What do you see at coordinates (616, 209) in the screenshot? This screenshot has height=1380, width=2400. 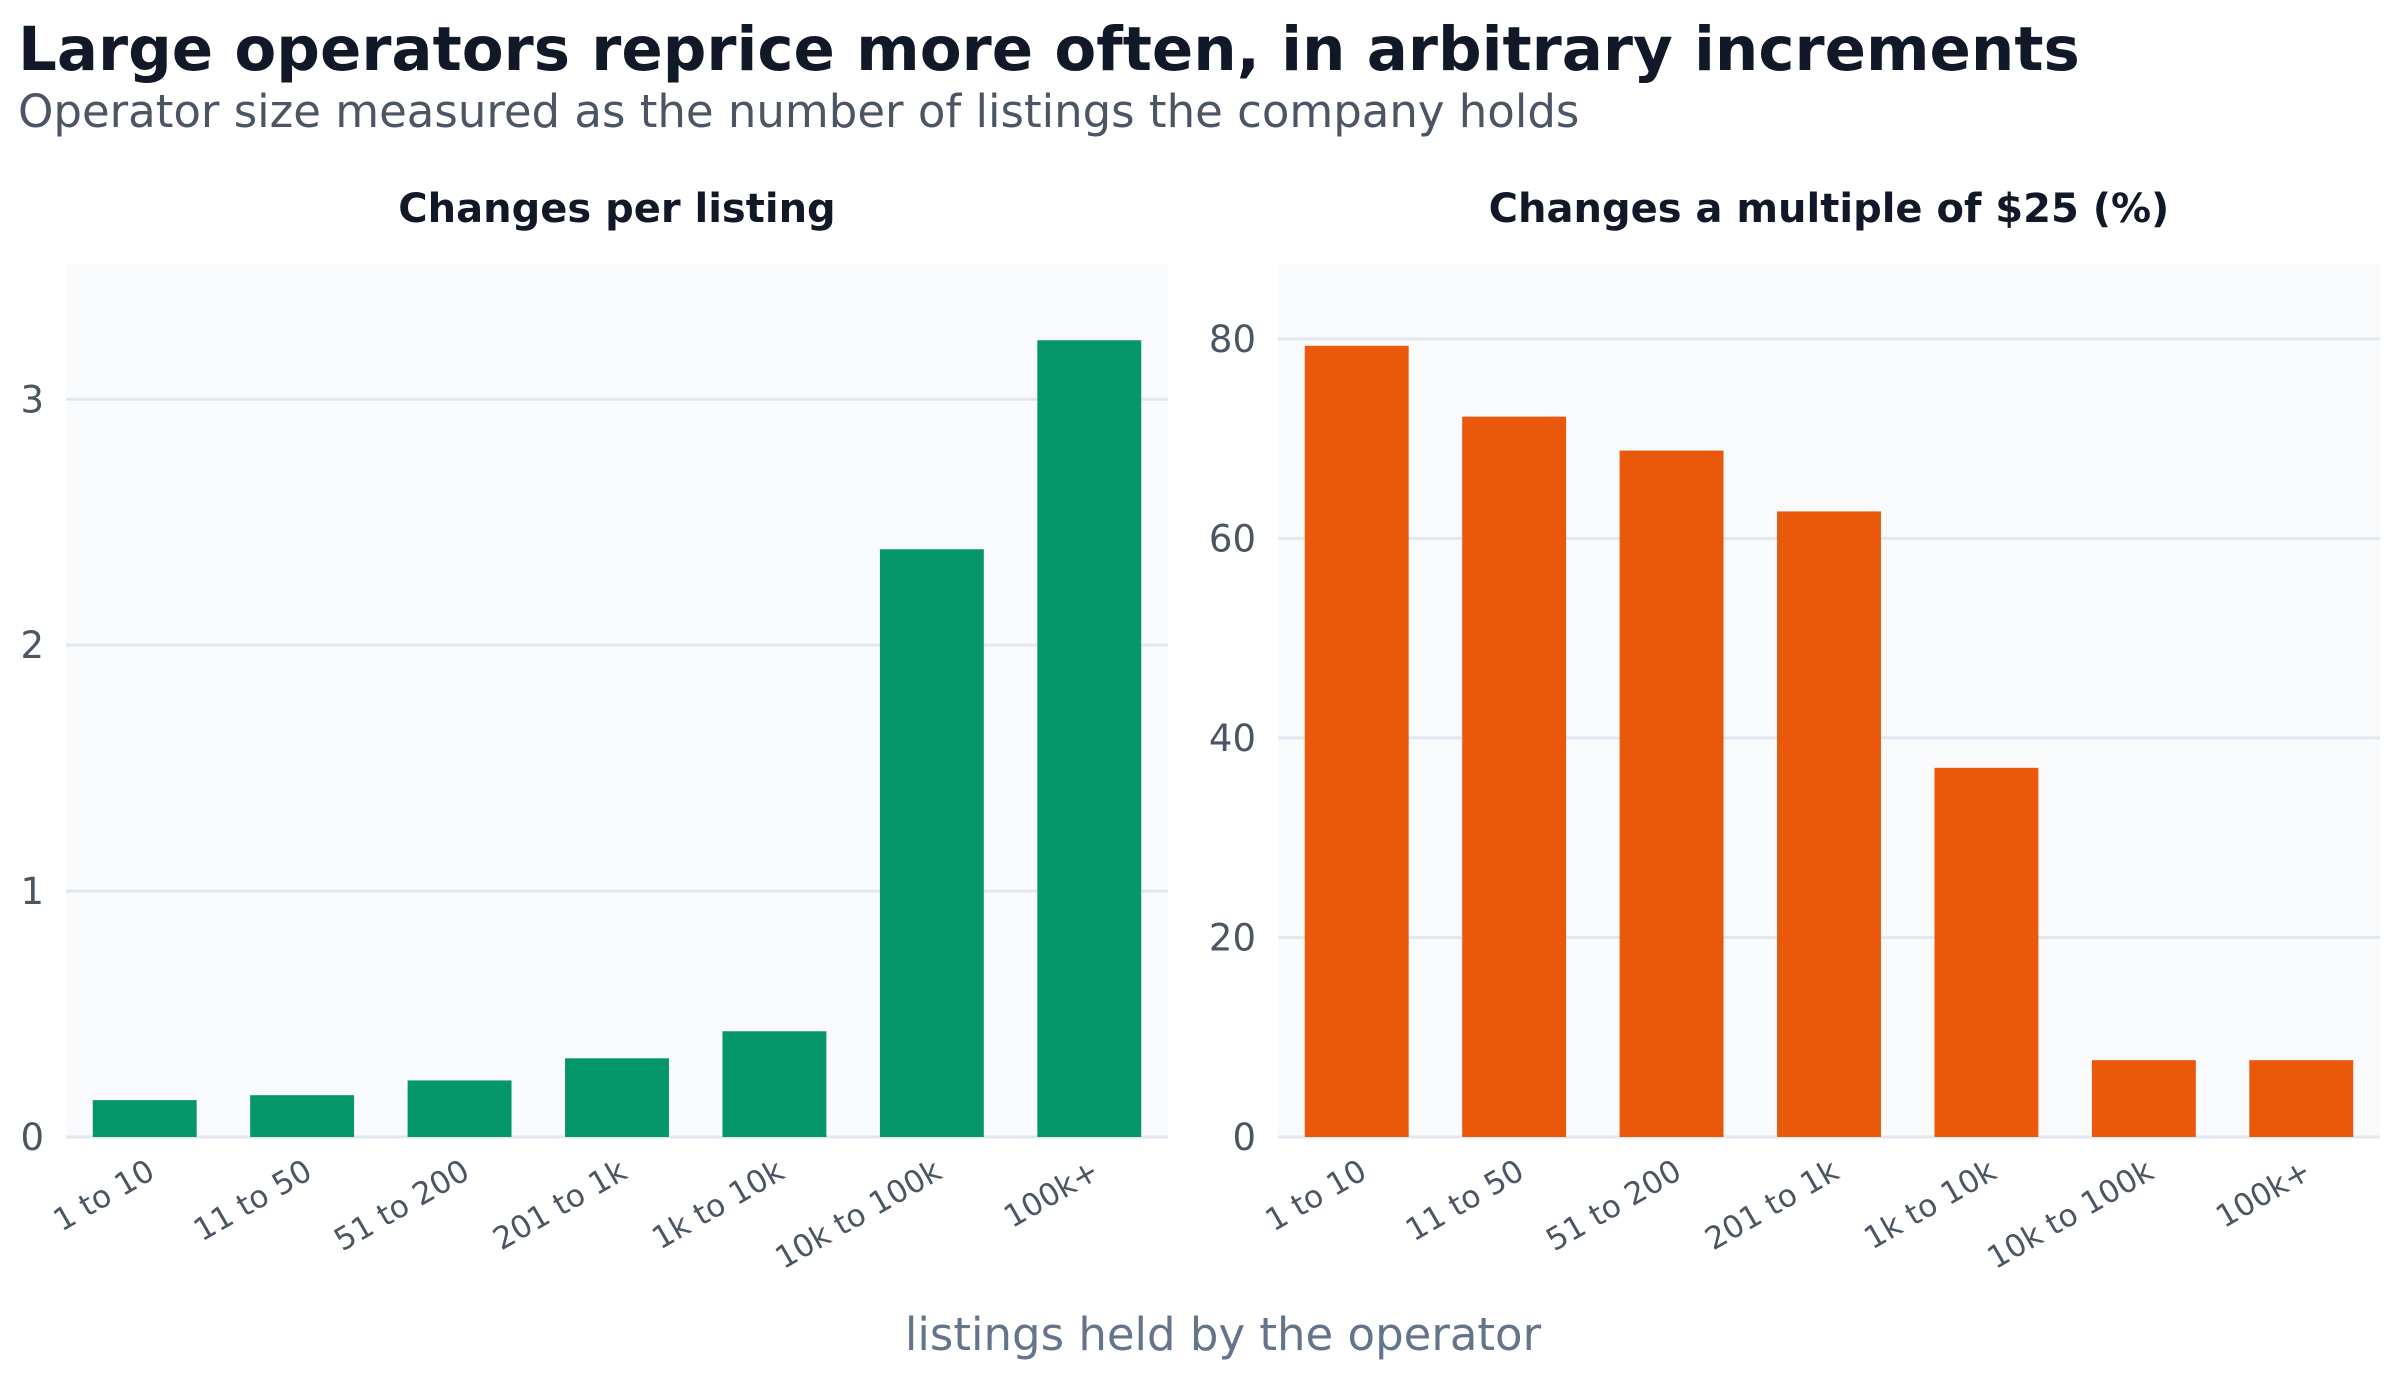 I see `panel-title: Changes per listing` at bounding box center [616, 209].